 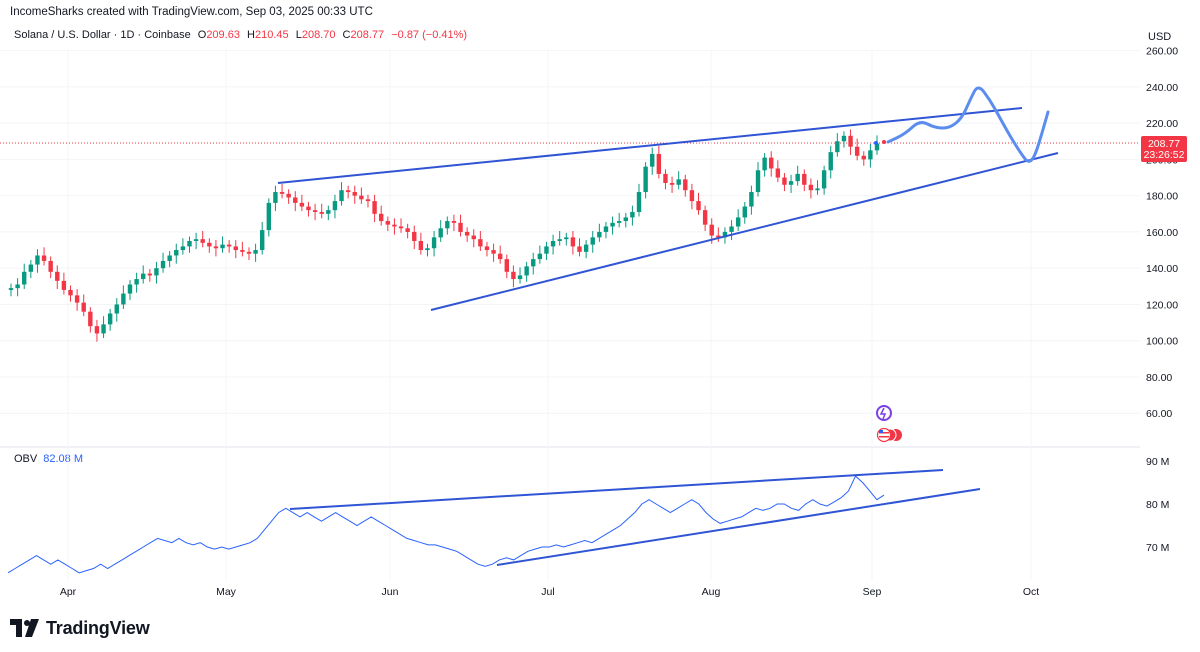 I want to click on trendline-obv-lower, so click(x=738, y=527).